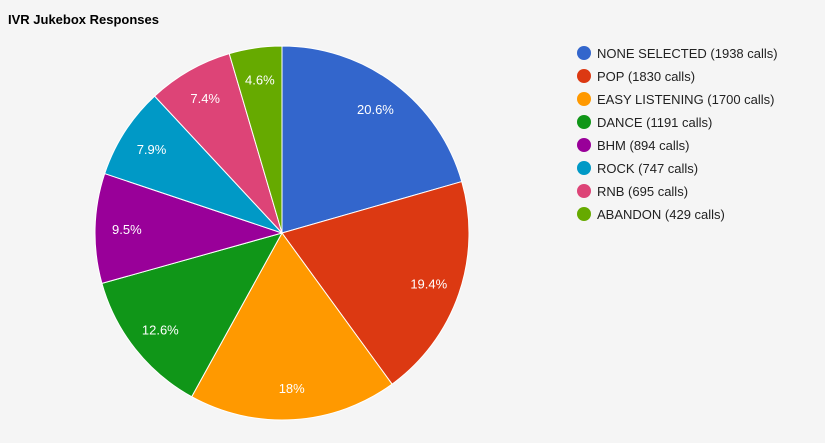 Image resolution: width=825 pixels, height=443 pixels. What do you see at coordinates (292, 326) in the screenshot?
I see `pie-slice-easy-listening` at bounding box center [292, 326].